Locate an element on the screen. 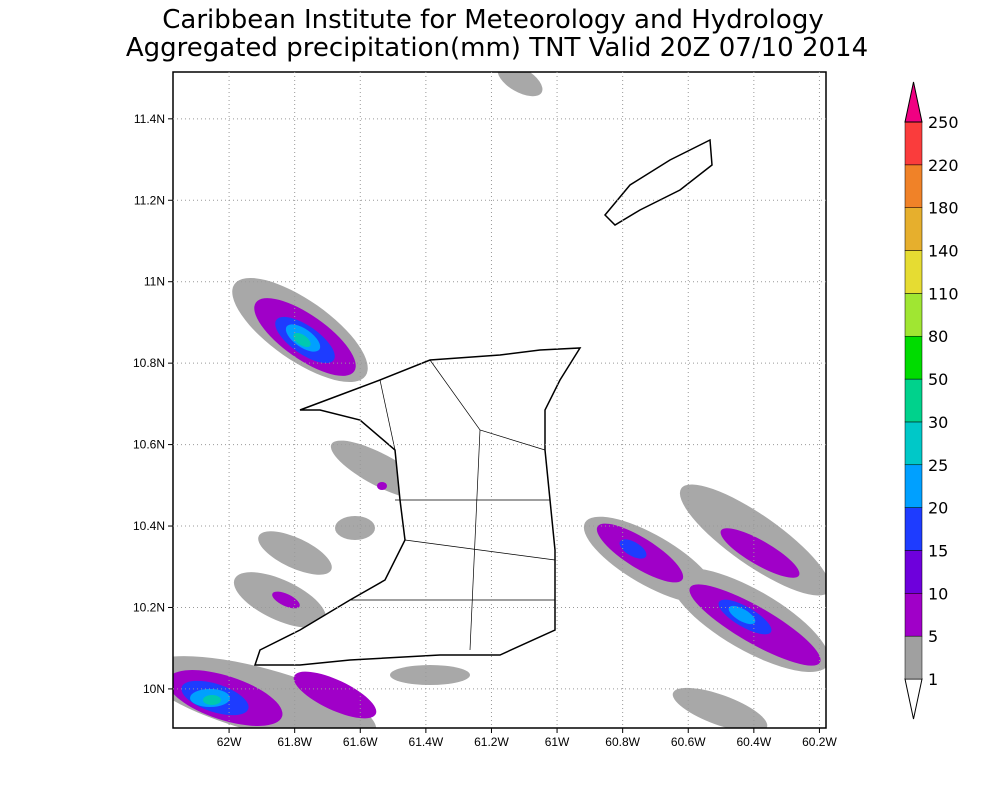  y-tick-label: 10N is located at coordinates (154, 689).